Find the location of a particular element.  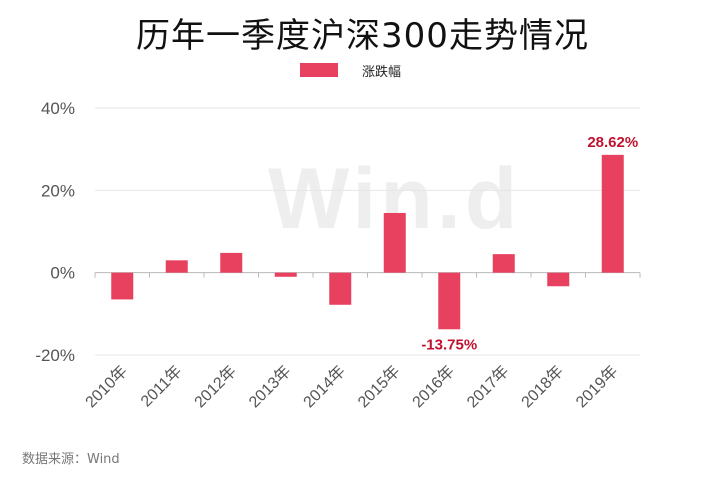

x-tick-label: 2019年 is located at coordinates (596, 386).